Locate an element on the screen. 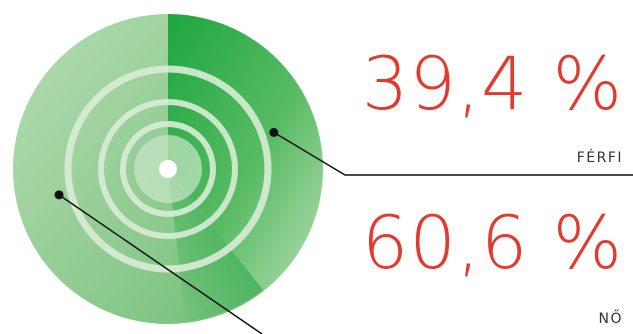  leader-dot-no is located at coordinates (59, 195).